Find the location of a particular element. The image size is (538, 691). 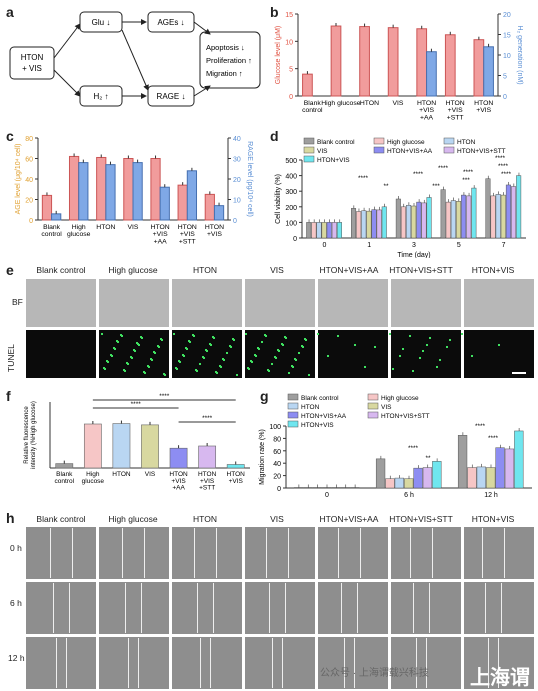

y2-tick-label: 15 is located at coordinates (507, 36).